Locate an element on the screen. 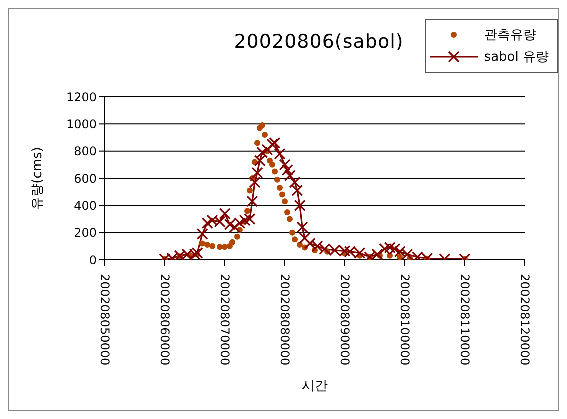 This screenshot has width=567, height=419. x-tick-label: 200208120000 is located at coordinates (525, 320).